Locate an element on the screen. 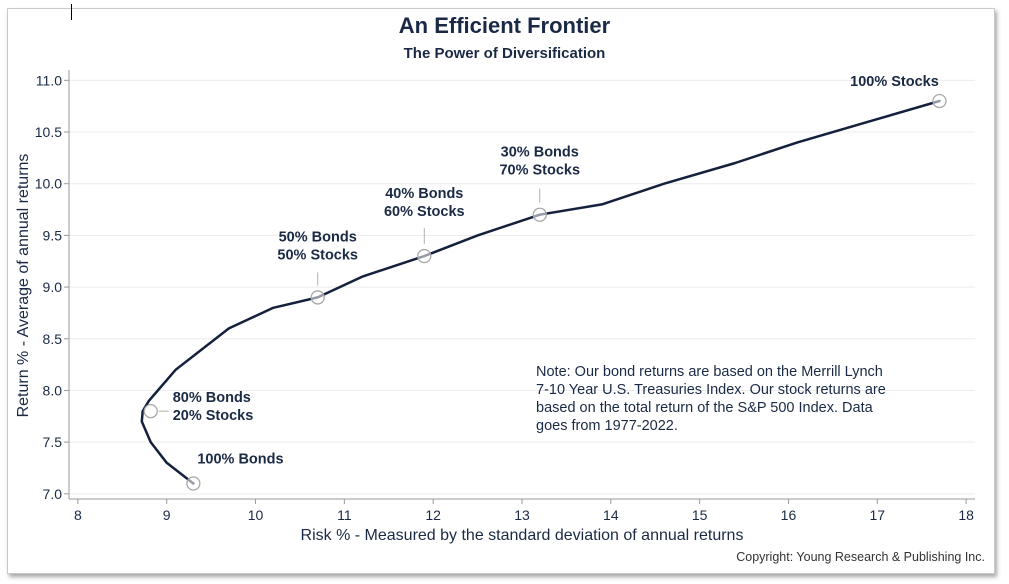  x-tick-label: 8 is located at coordinates (78, 515).